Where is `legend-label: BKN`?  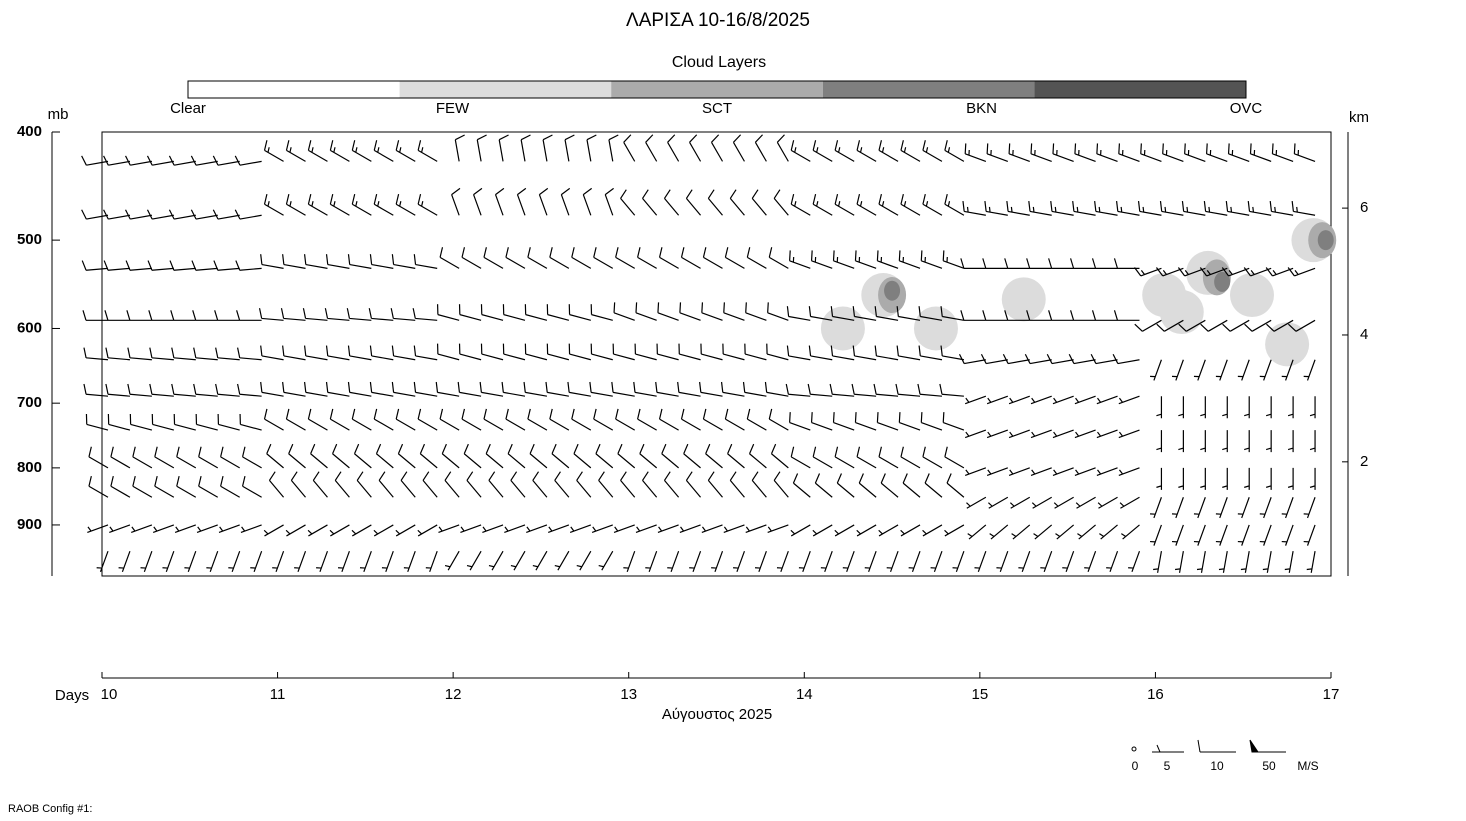
legend-label: BKN is located at coordinates (981, 108).